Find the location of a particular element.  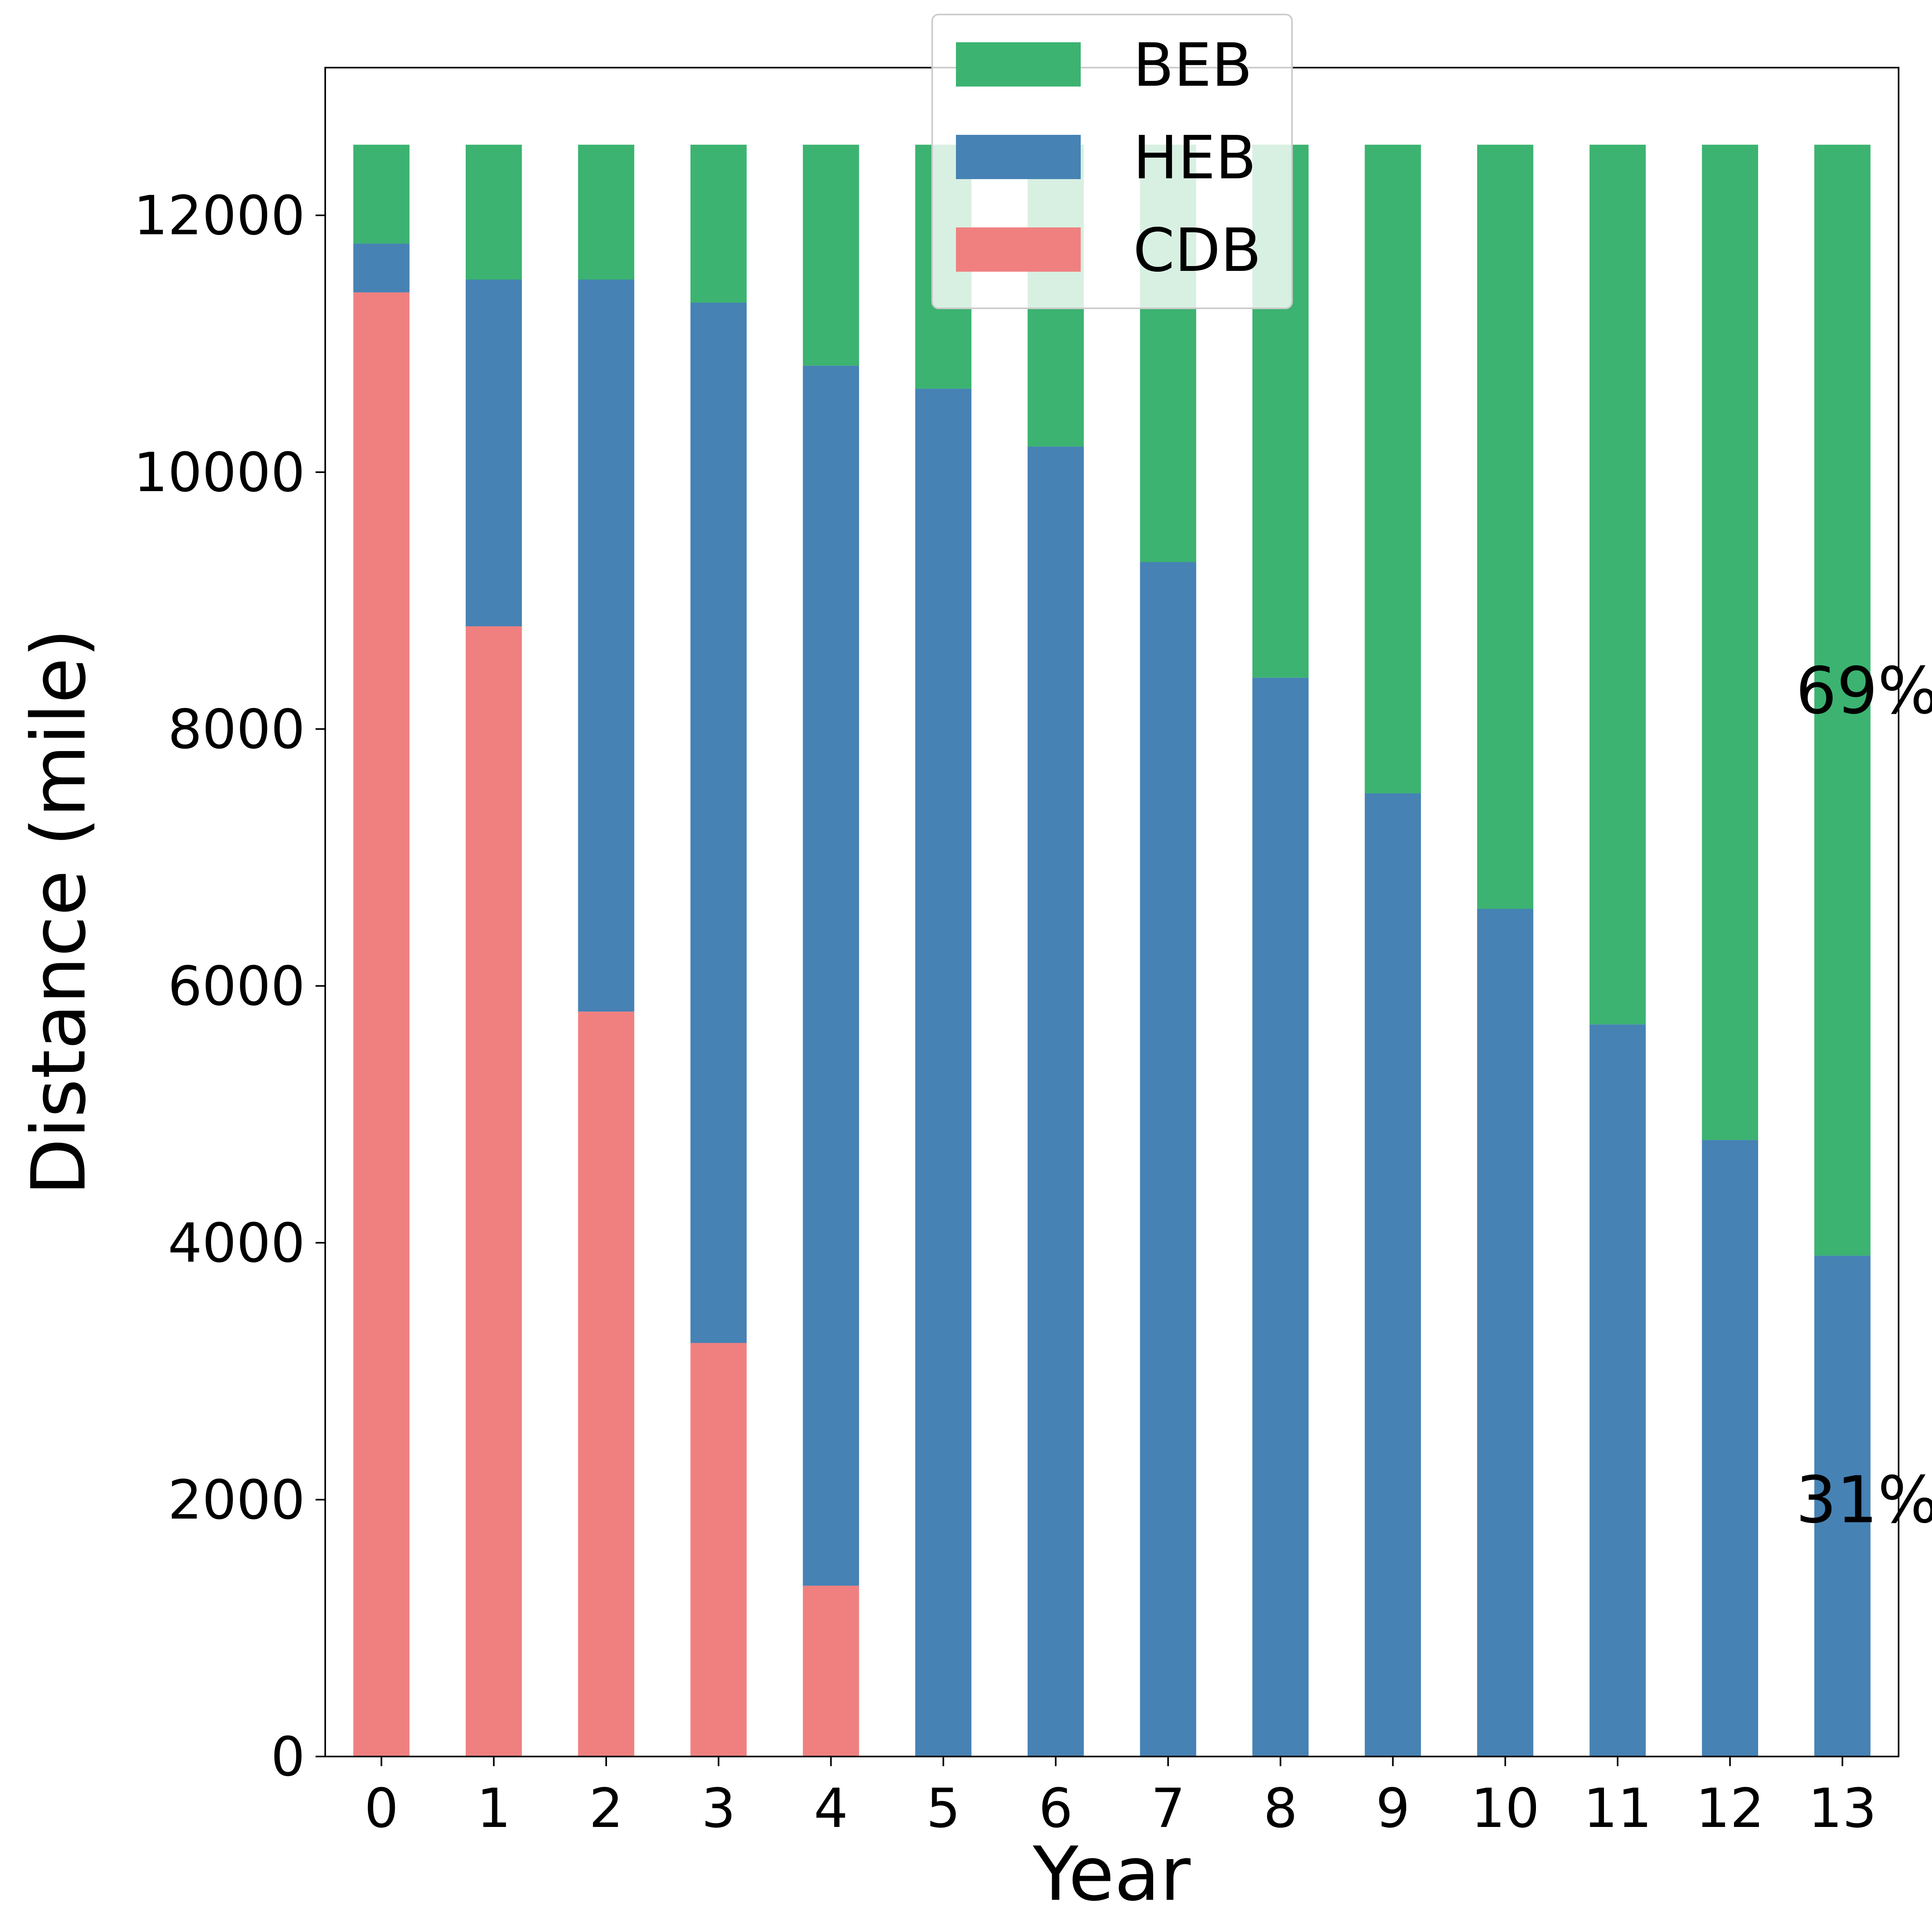

x-tick-label: 6 is located at coordinates (1055, 1808).